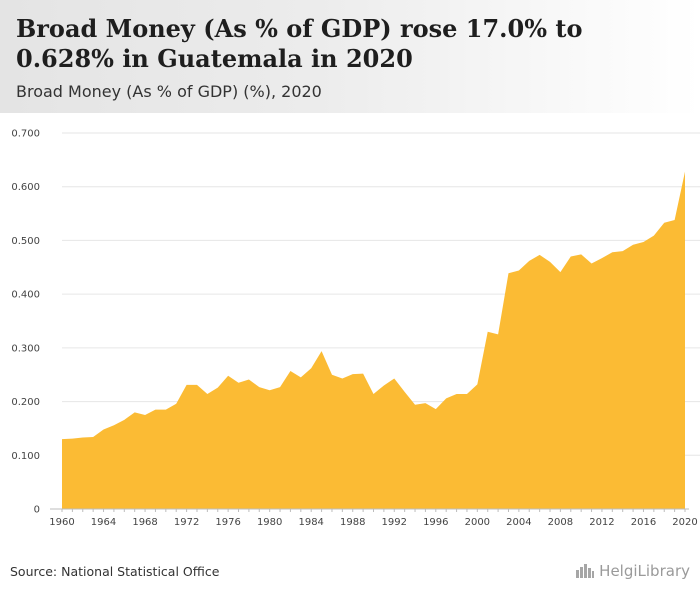 The image size is (700, 596). What do you see at coordinates (25, 402) in the screenshot?
I see `y-tick-label: 0.200` at bounding box center [25, 402].